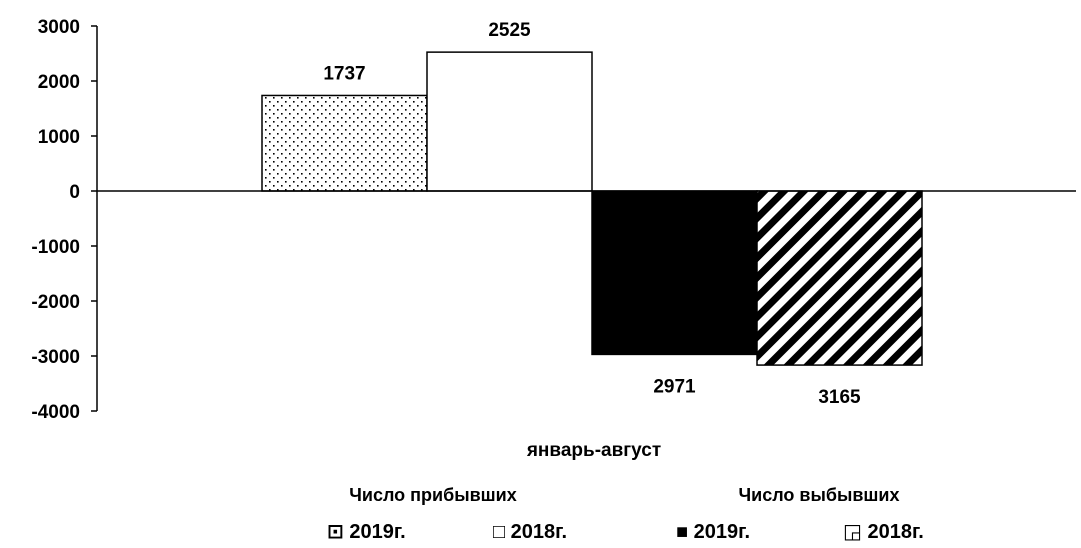 This screenshot has height=548, width=1081. Describe the element at coordinates (625, 532) in the screenshot. I see `legend: ⊡ 2019г. □ 2018г. ■ 2019г. ◲ 2018г.` at that location.